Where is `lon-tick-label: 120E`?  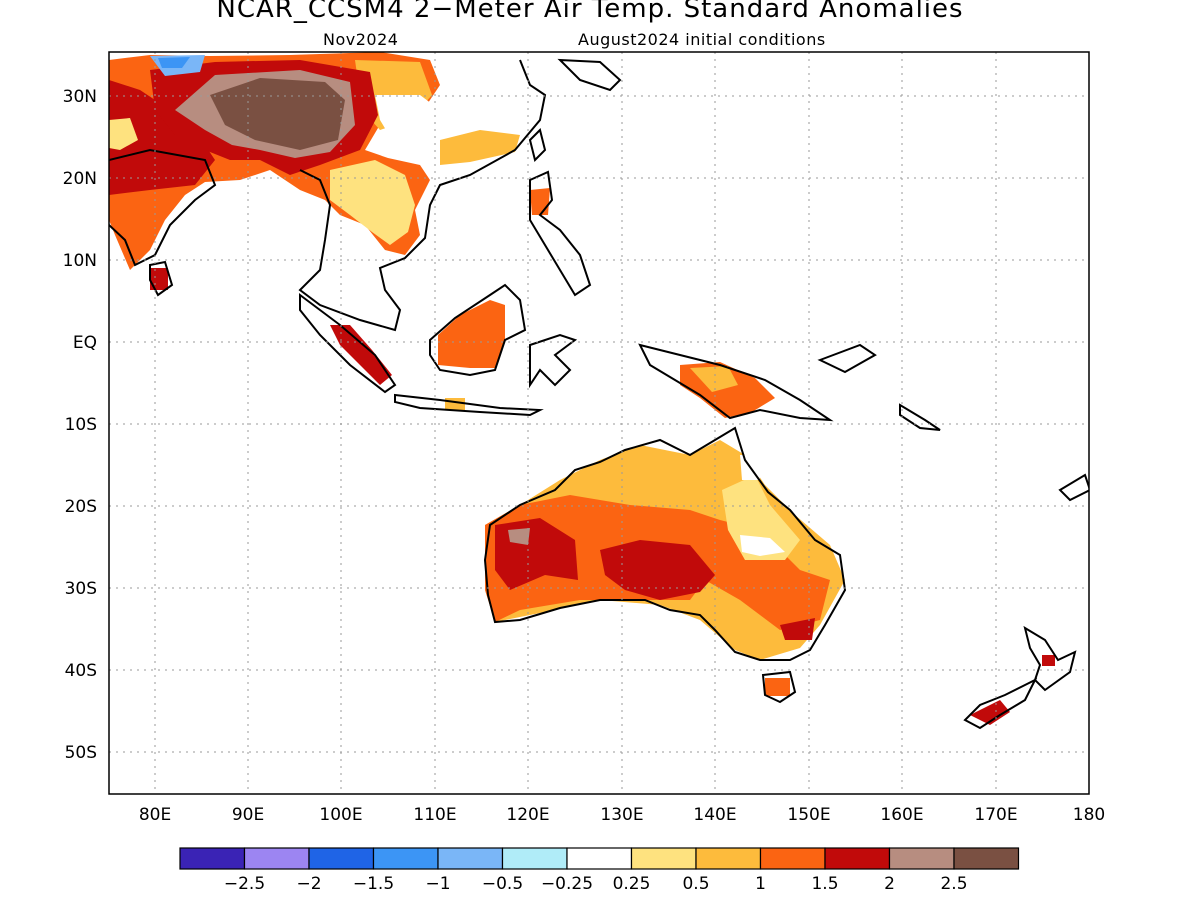 lon-tick-label: 120E is located at coordinates (527, 815).